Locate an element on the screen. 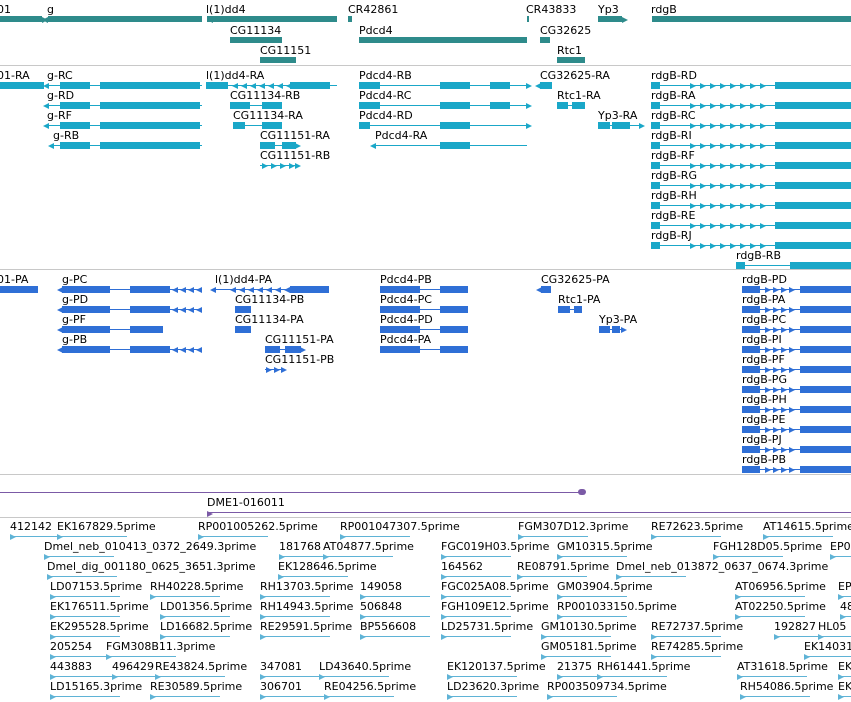 The image size is (851, 702). feature-label: GM05181.5prime is located at coordinates (589, 646).